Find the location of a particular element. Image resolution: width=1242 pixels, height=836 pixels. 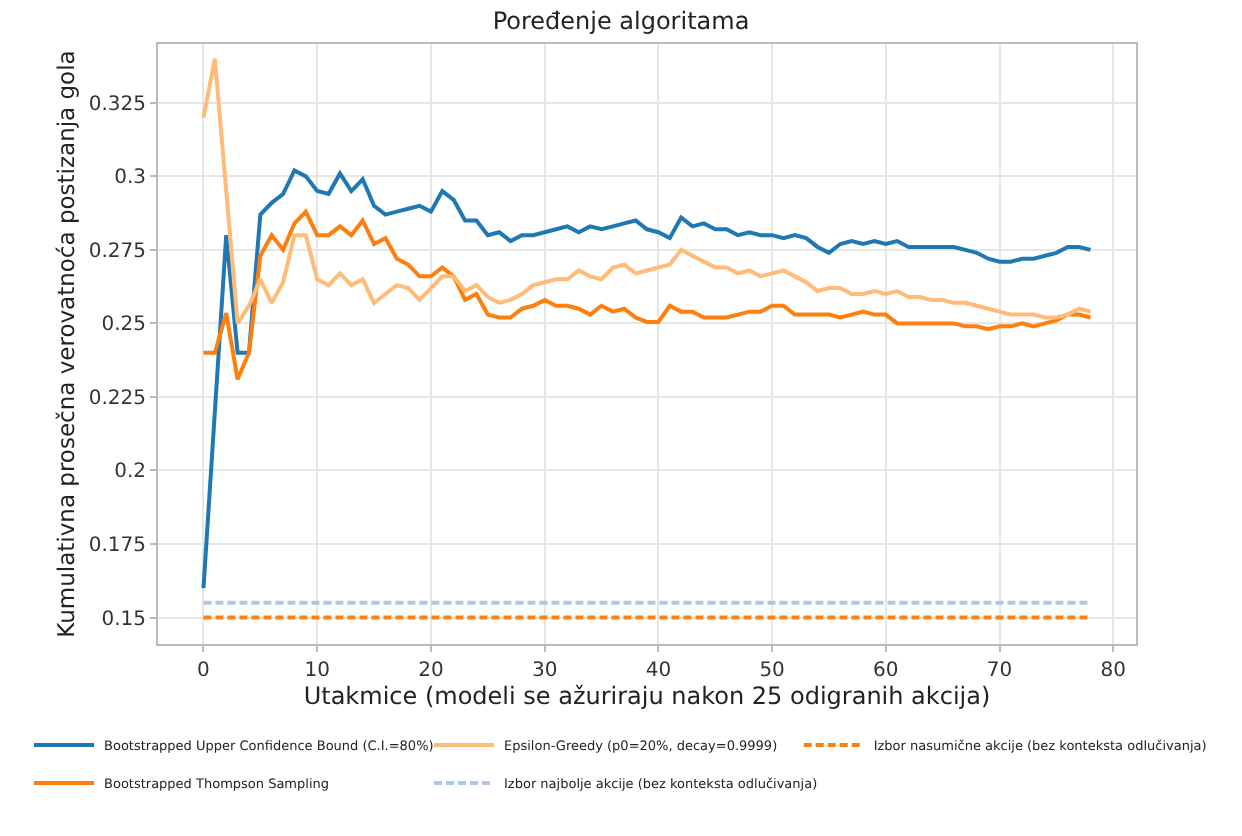

y-axis-title: Kumulativna prosečna verovatnoća postizanja gola is located at coordinates (65, 344).